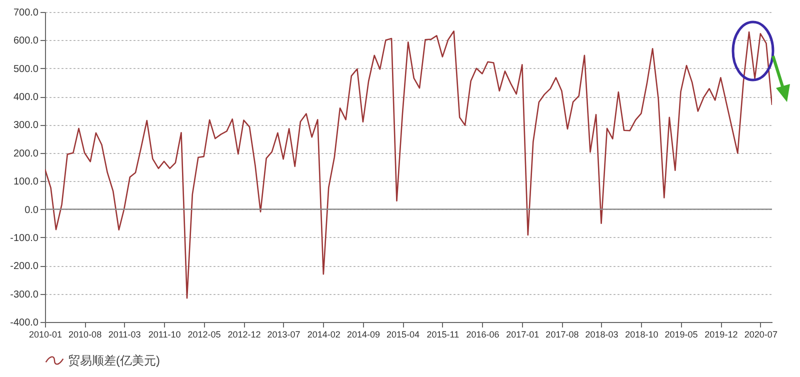 Image resolution: width=800 pixels, height=377 pixels. What do you see at coordinates (26, 154) in the screenshot?
I see `y-tick-label: 200.0` at bounding box center [26, 154].